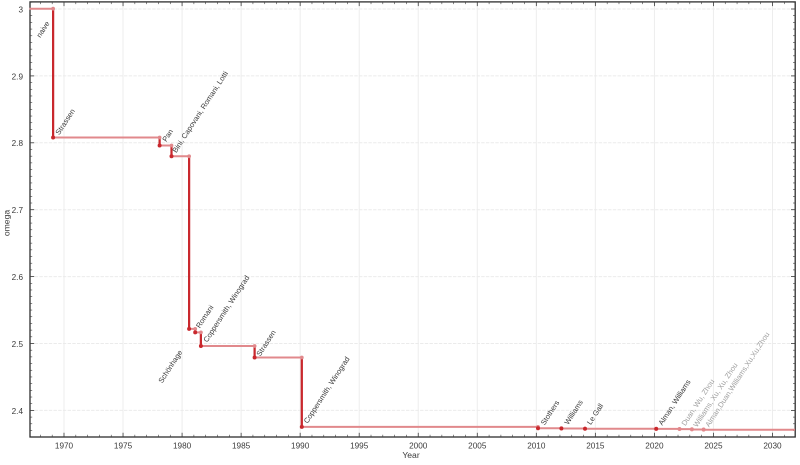 The image size is (800, 465). What do you see at coordinates (300, 445) in the screenshot?
I see `svg-text: 1990` at bounding box center [300, 445].